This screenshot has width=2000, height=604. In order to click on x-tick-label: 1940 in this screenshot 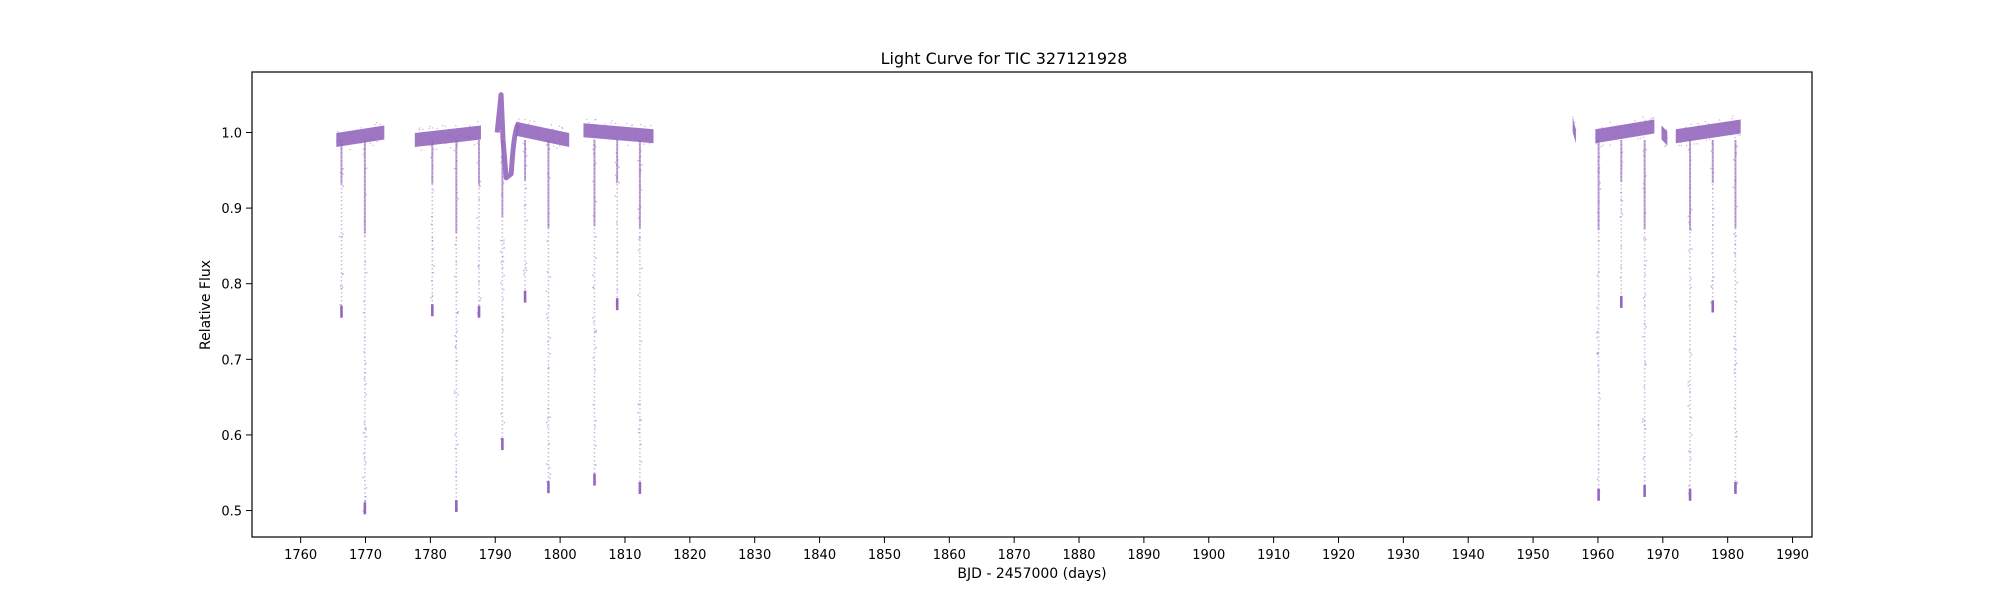, I will do `click(1468, 555)`.